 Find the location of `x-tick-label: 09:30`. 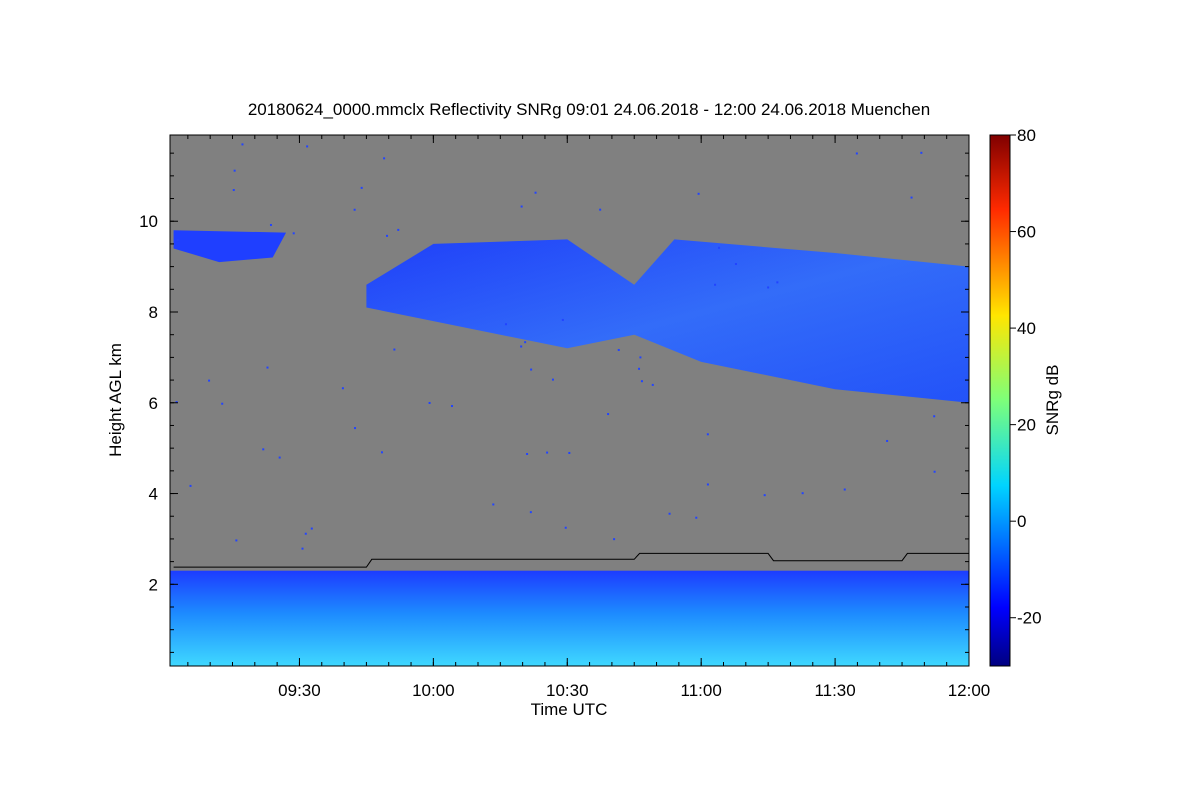

x-tick-label: 09:30 is located at coordinates (299, 690).